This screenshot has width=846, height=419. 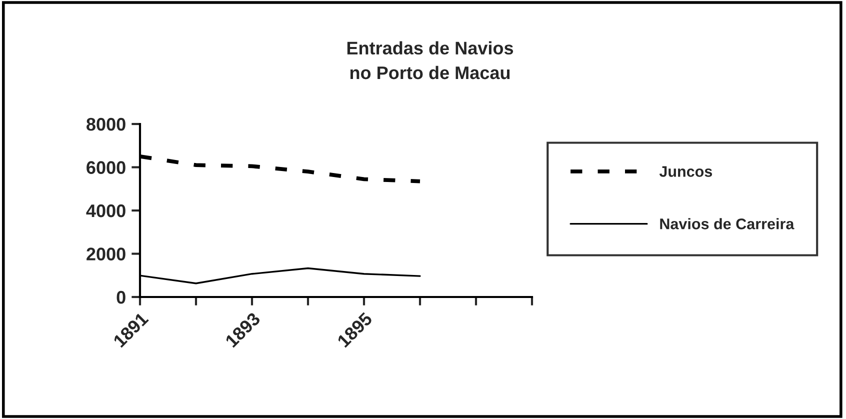 I want to click on y-tick-label: 0, so click(x=121, y=297).